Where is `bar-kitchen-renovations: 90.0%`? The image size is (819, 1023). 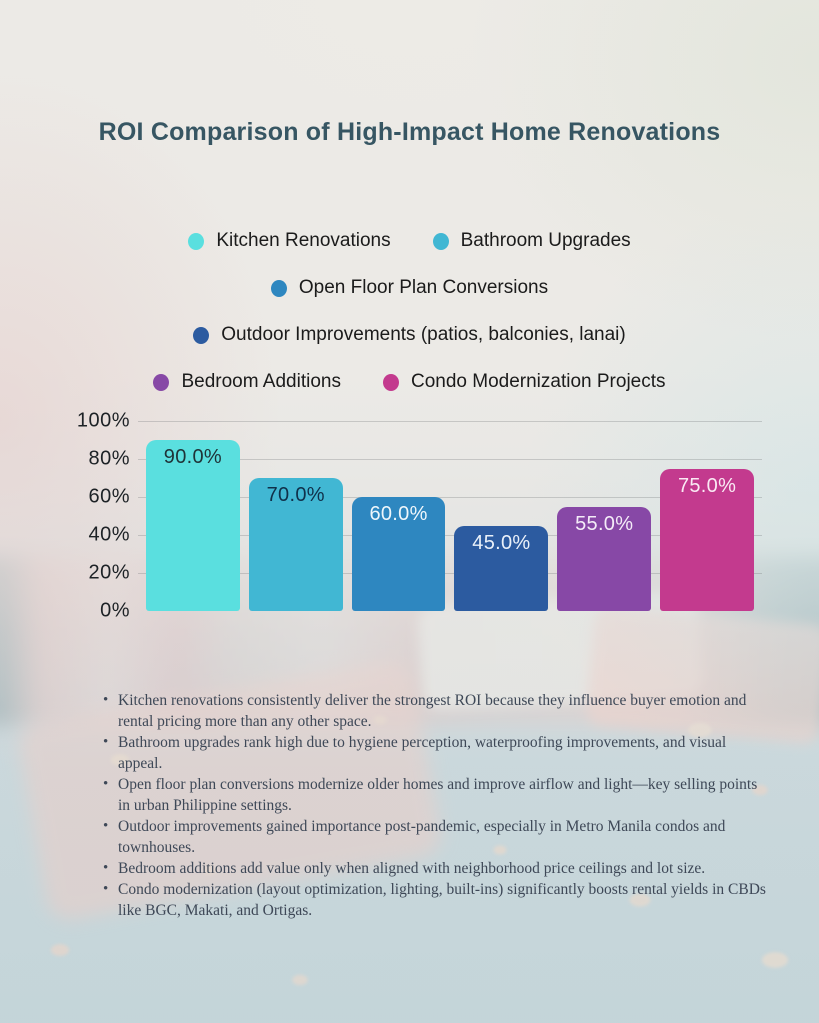 bar-kitchen-renovations: 90.0% is located at coordinates (193, 525).